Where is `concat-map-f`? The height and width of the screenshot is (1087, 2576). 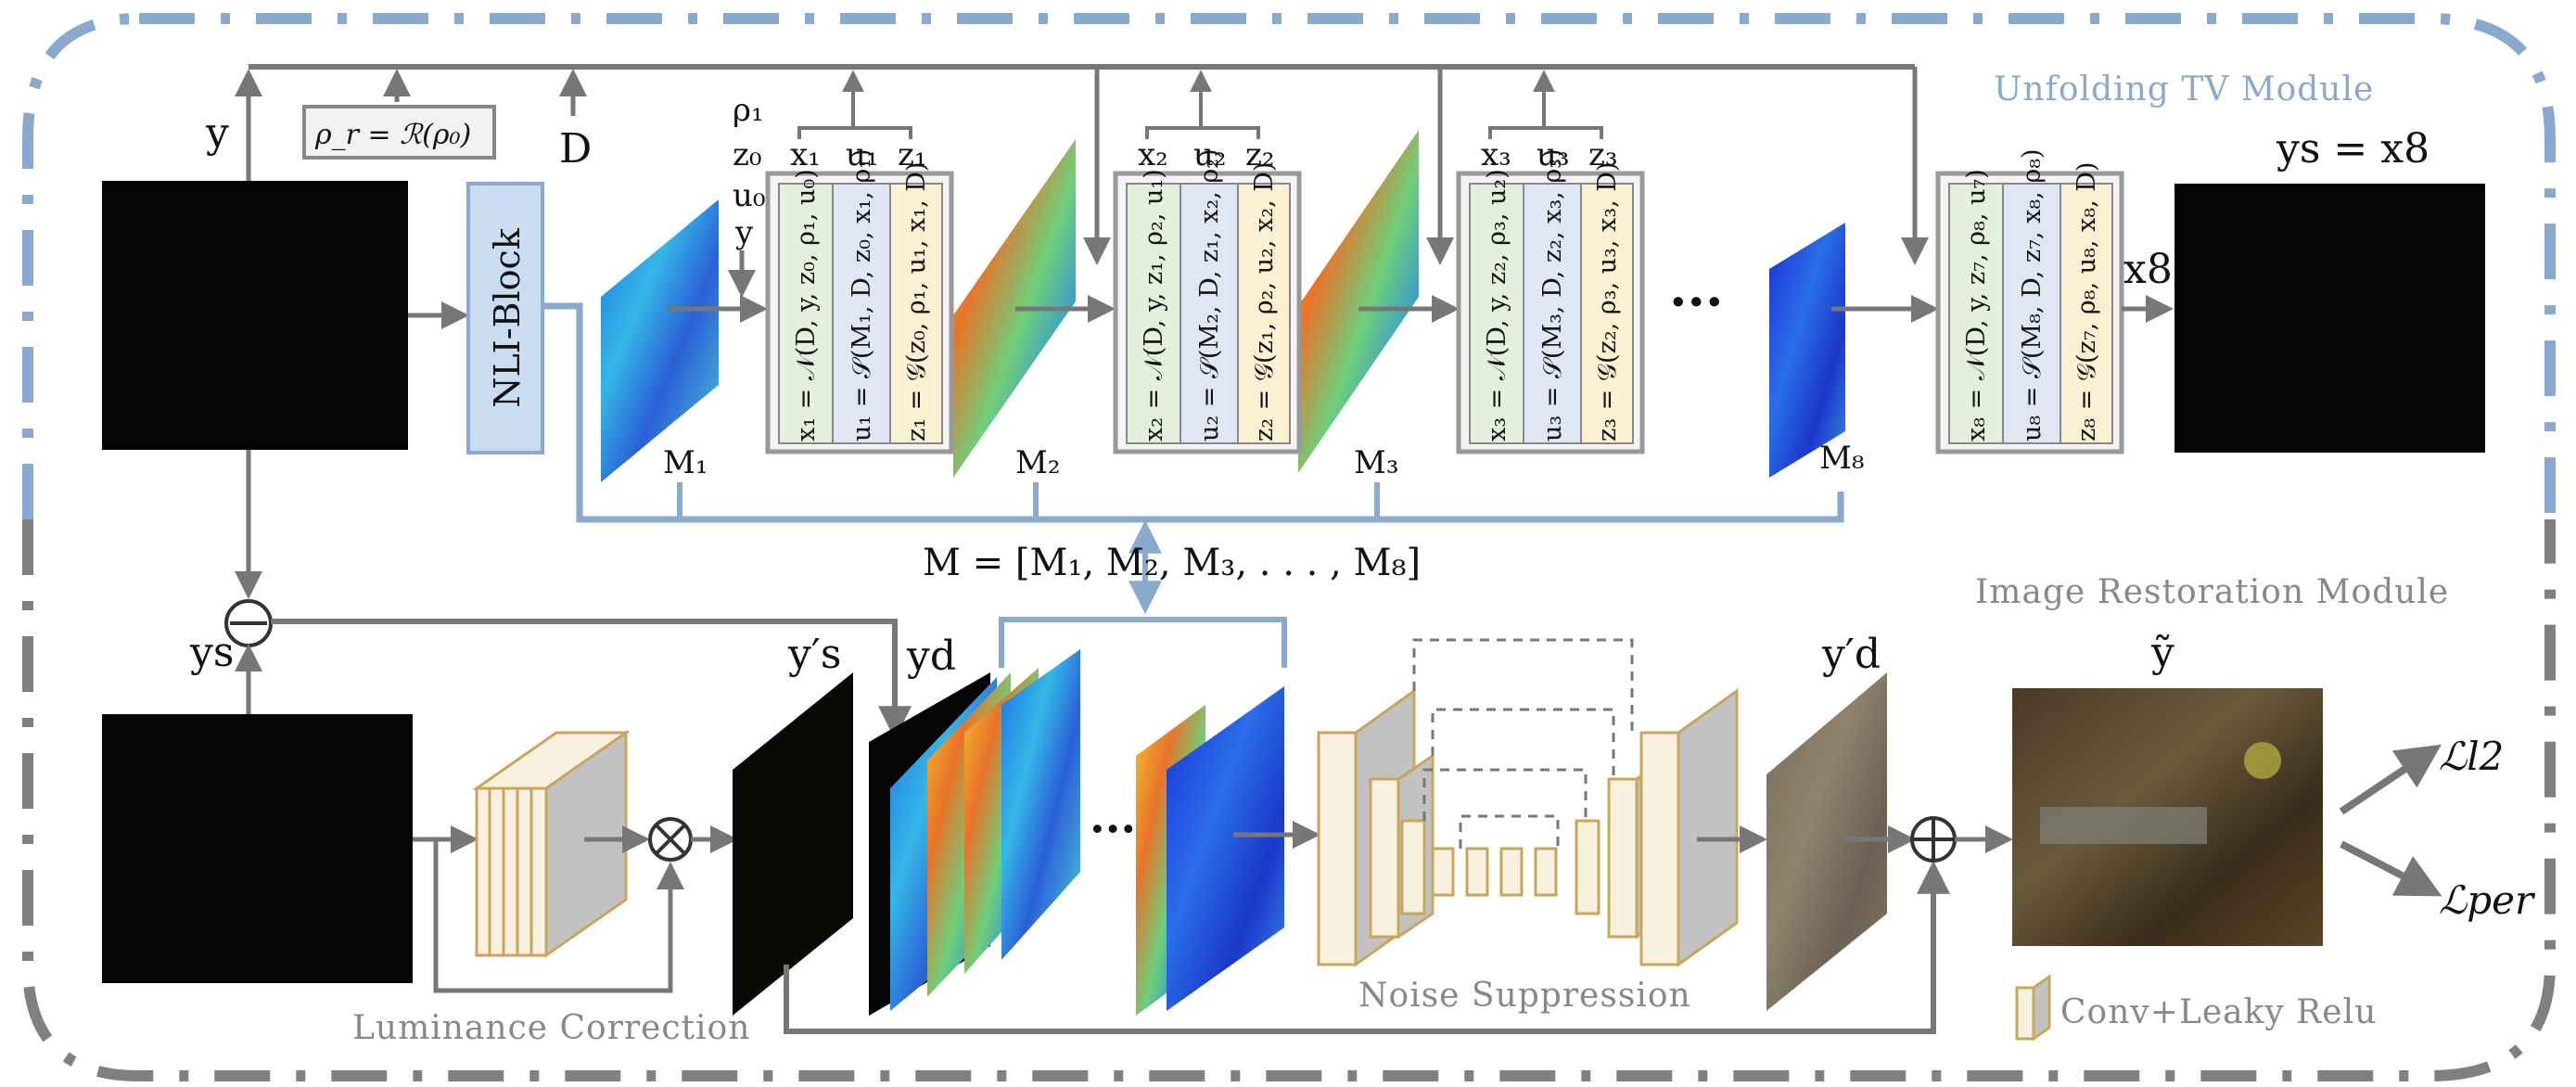 concat-map-f is located at coordinates (1225, 848).